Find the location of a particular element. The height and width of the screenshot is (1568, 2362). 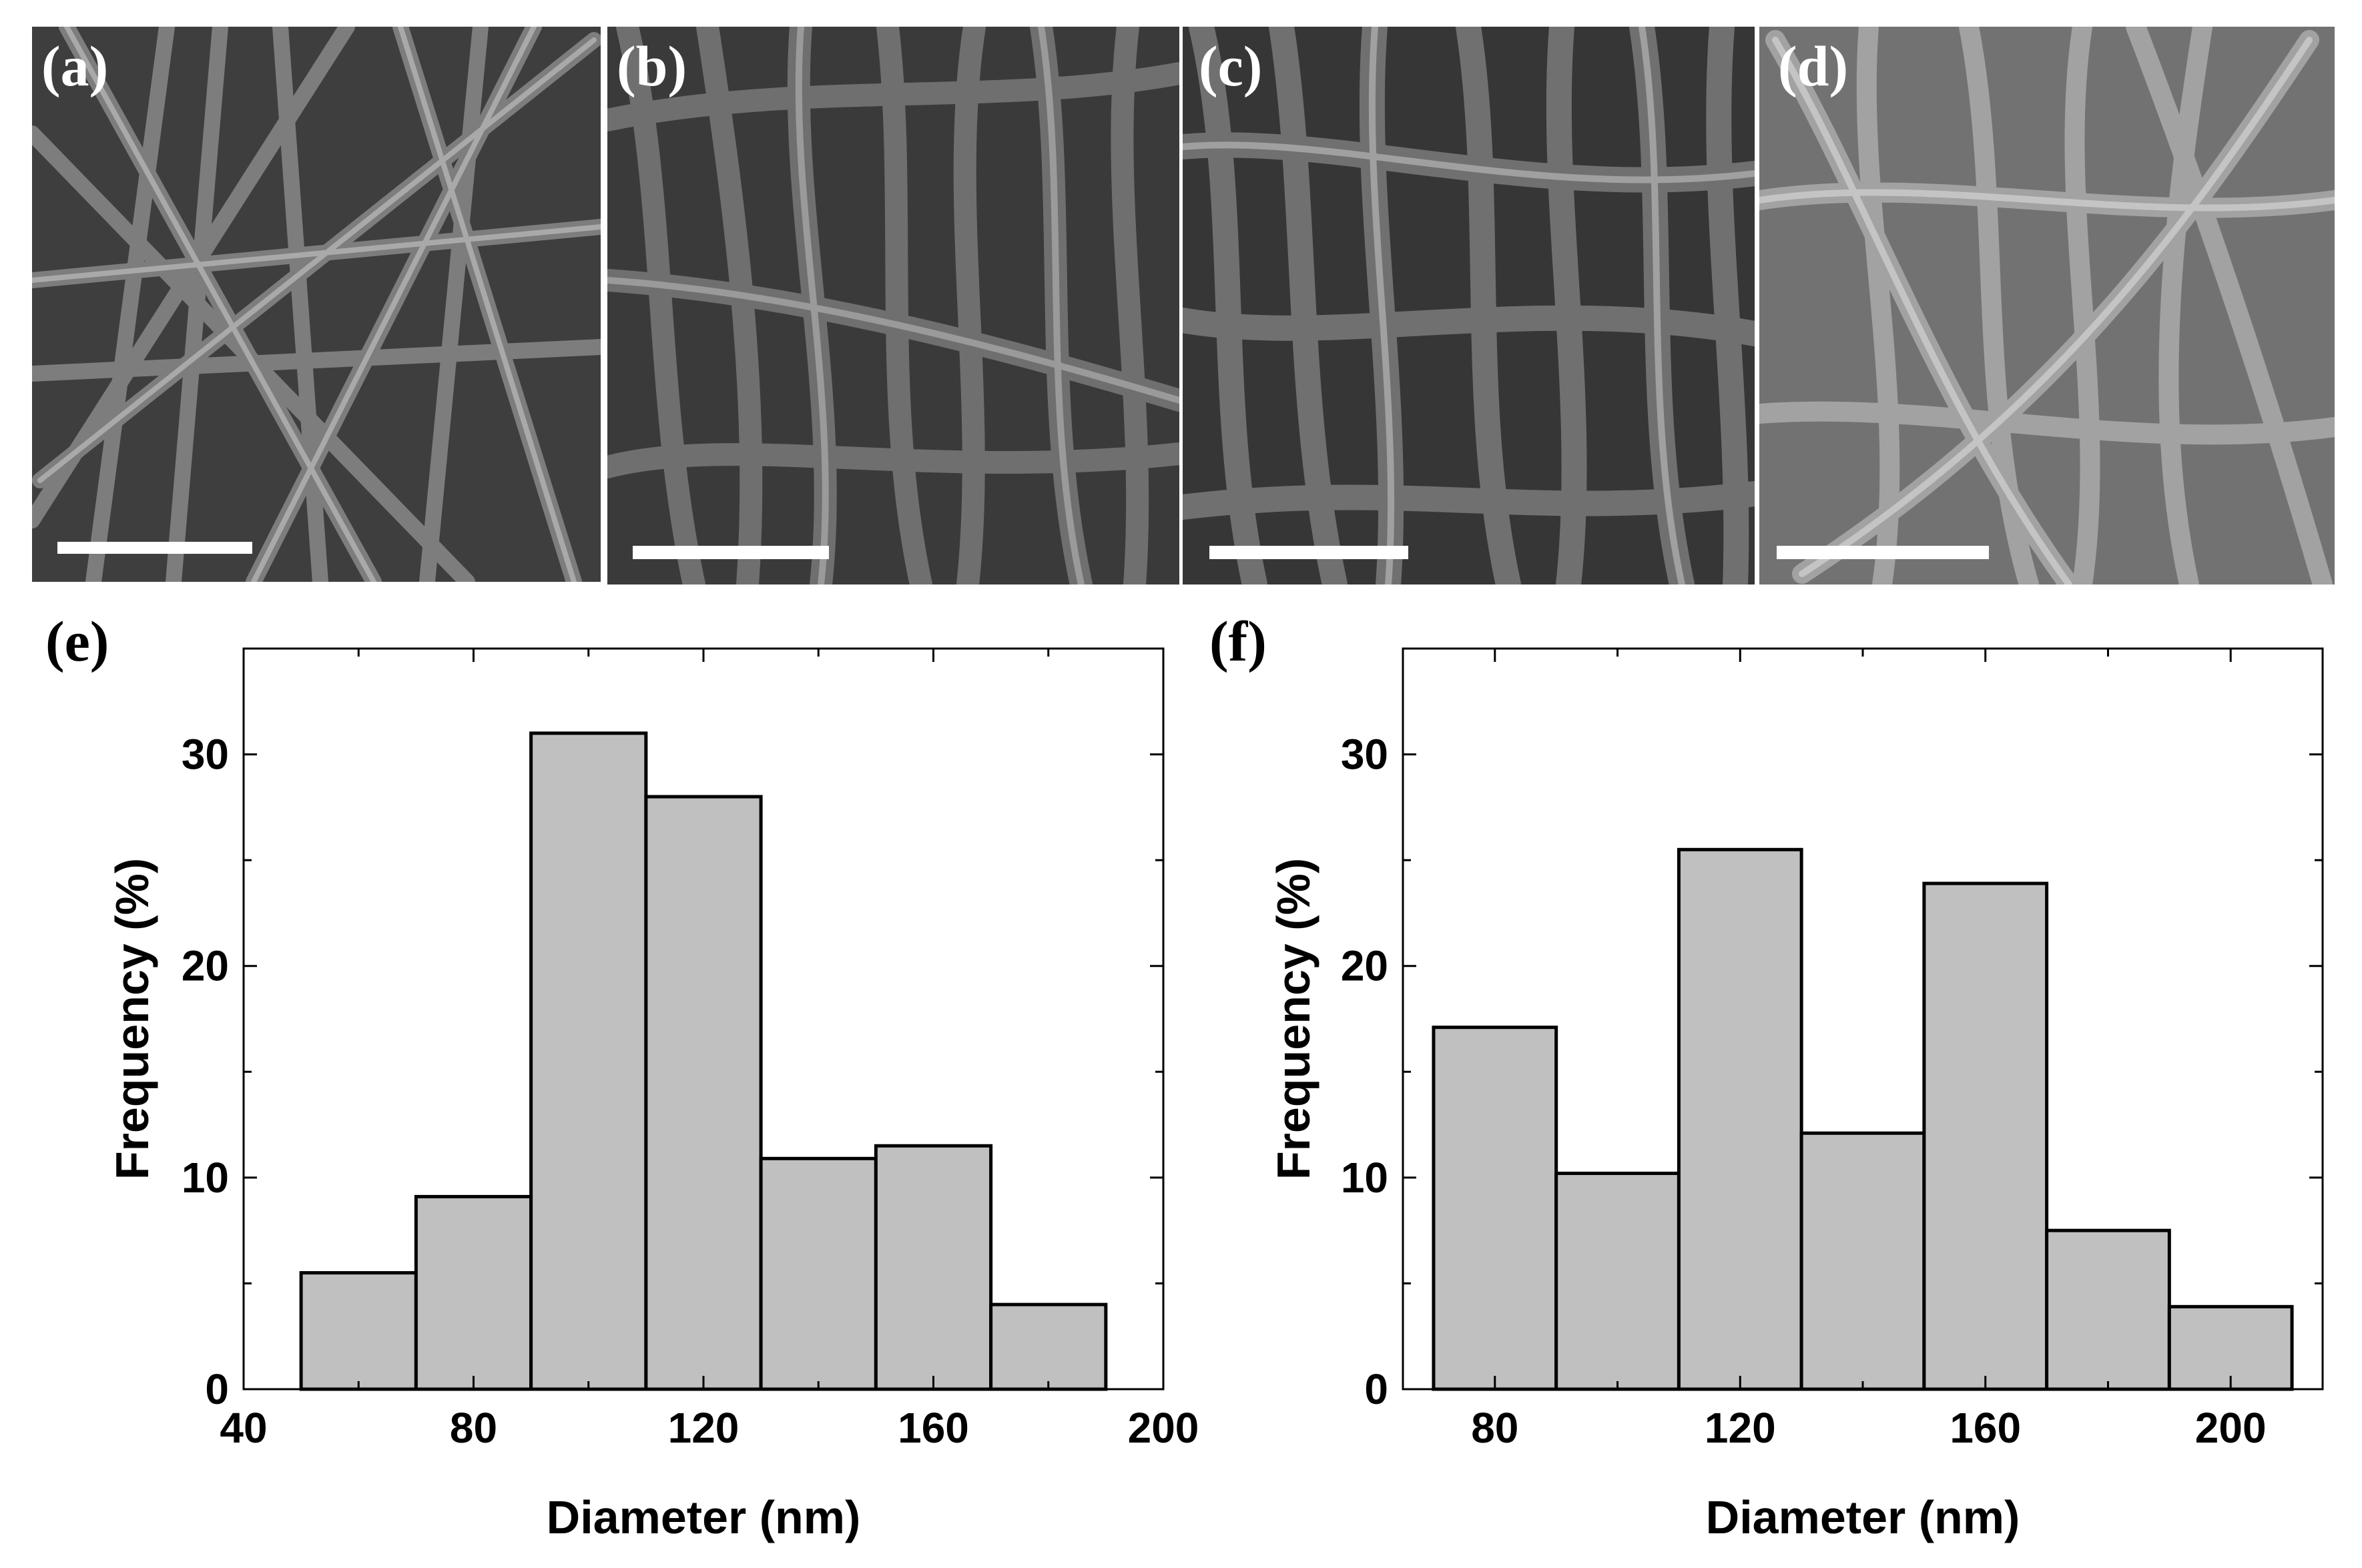

scale-bar-c is located at coordinates (1308, 552).